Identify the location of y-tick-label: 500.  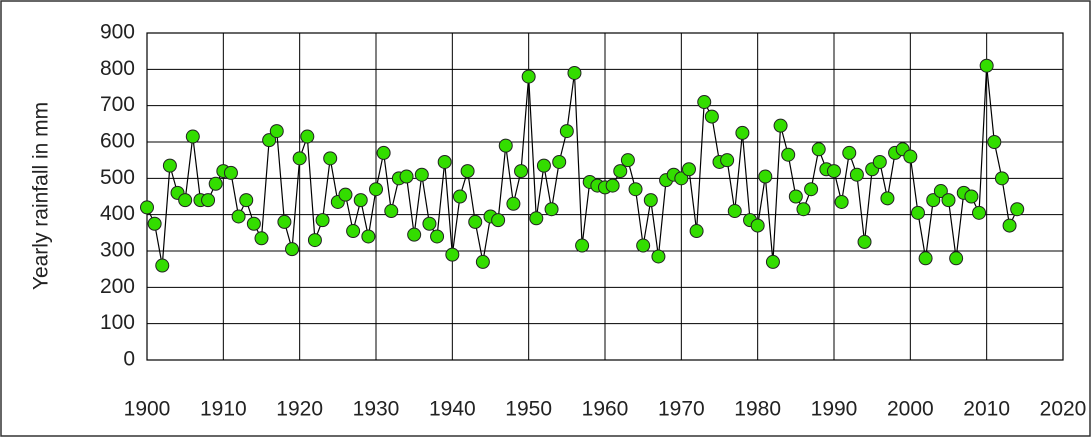
(117, 177).